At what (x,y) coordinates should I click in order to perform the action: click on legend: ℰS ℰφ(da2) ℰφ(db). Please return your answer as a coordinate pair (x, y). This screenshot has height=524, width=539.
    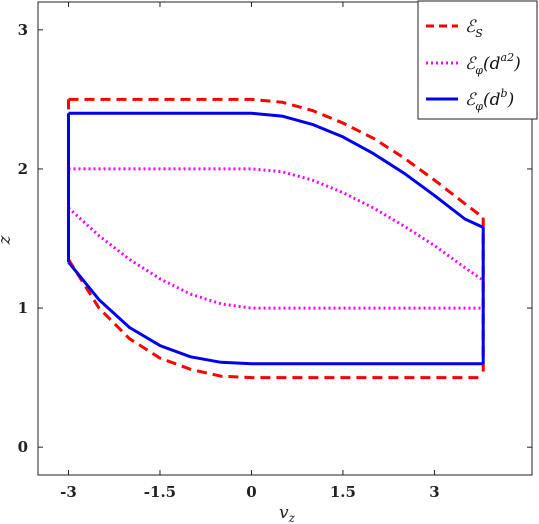
    Looking at the image, I should click on (477, 60).